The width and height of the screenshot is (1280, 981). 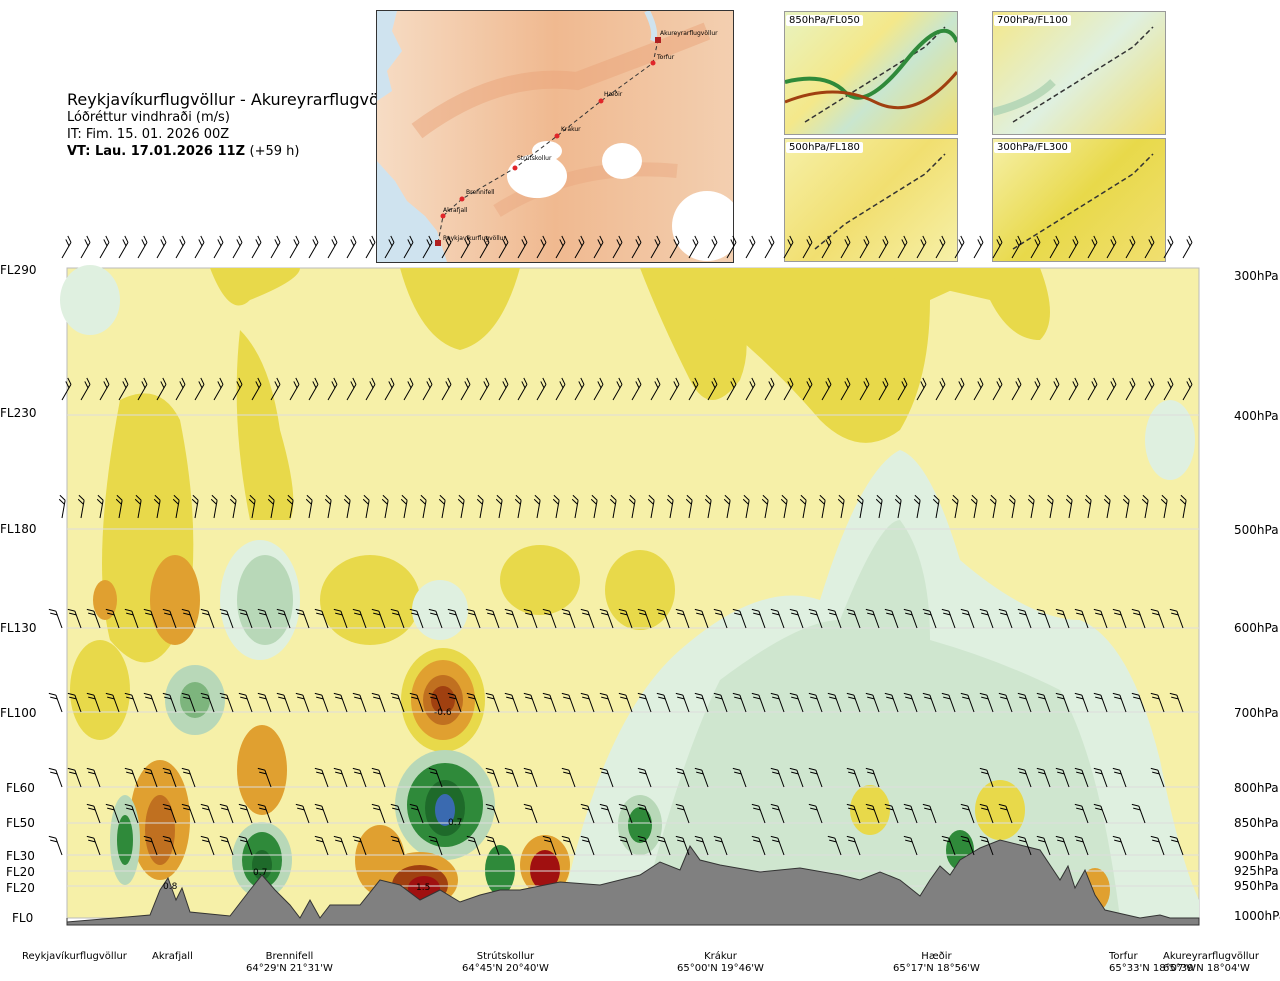 What do you see at coordinates (423, 888) in the screenshot?
I see `value-label: 1.5` at bounding box center [423, 888].